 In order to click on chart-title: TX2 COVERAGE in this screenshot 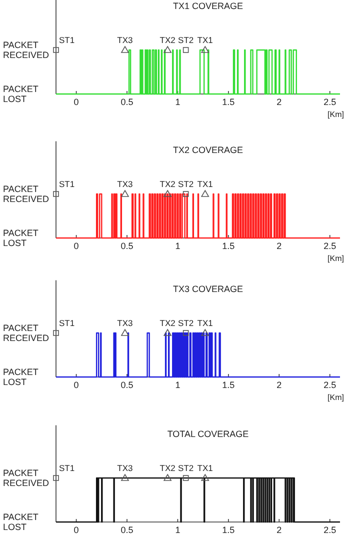, I will do `click(208, 150)`.